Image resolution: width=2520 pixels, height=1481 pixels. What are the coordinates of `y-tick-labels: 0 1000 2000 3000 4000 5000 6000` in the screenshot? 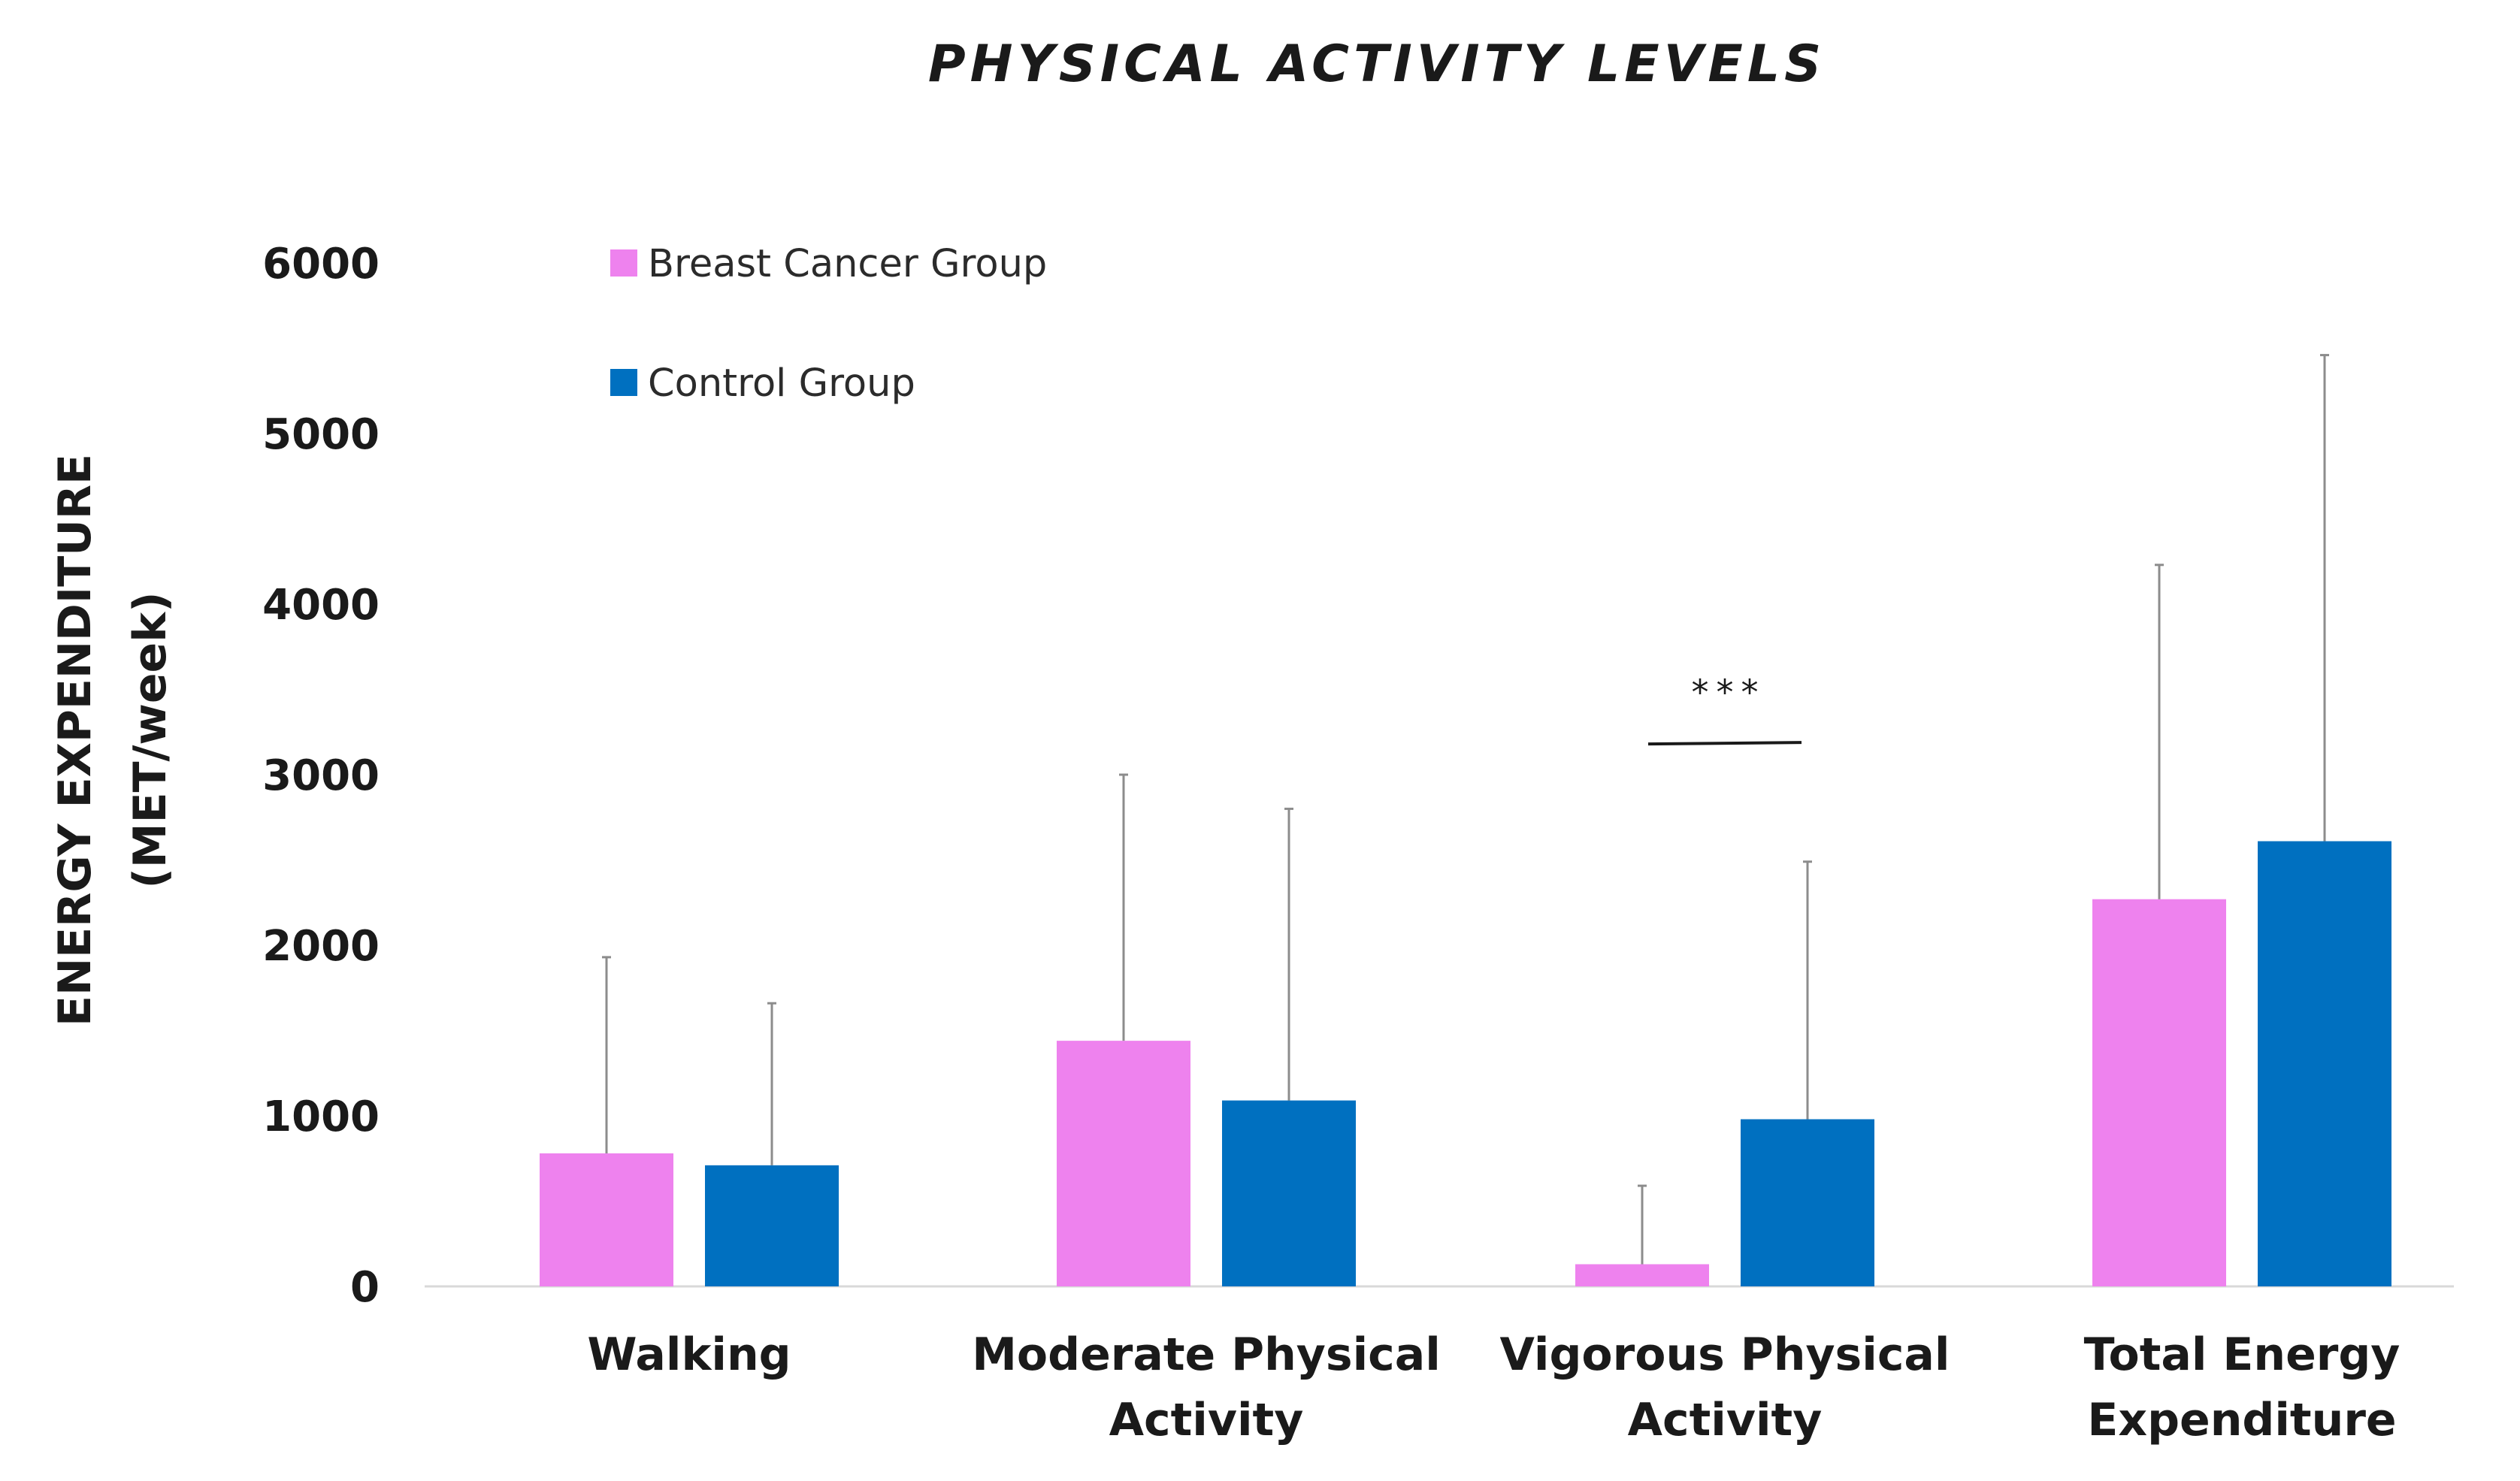 It's located at (321, 776).